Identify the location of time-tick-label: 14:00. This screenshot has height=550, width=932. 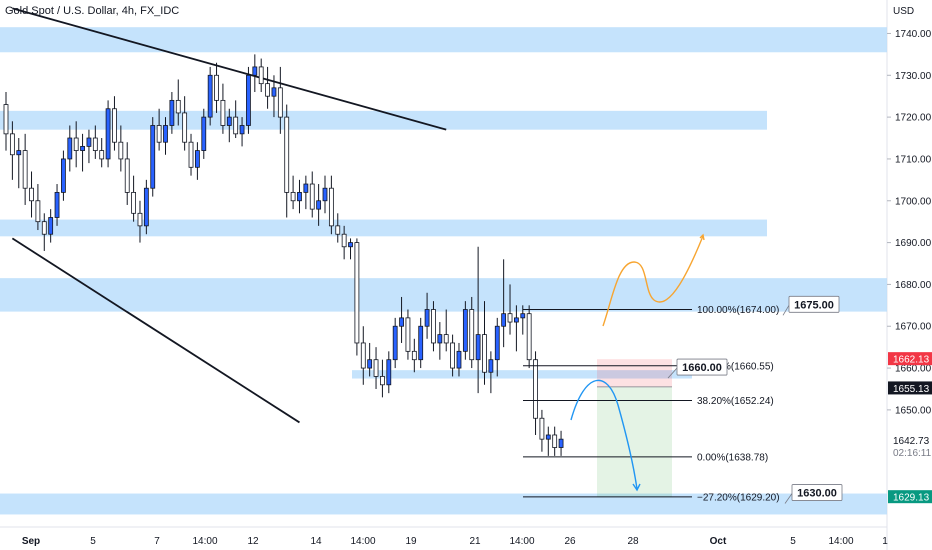
(840, 541).